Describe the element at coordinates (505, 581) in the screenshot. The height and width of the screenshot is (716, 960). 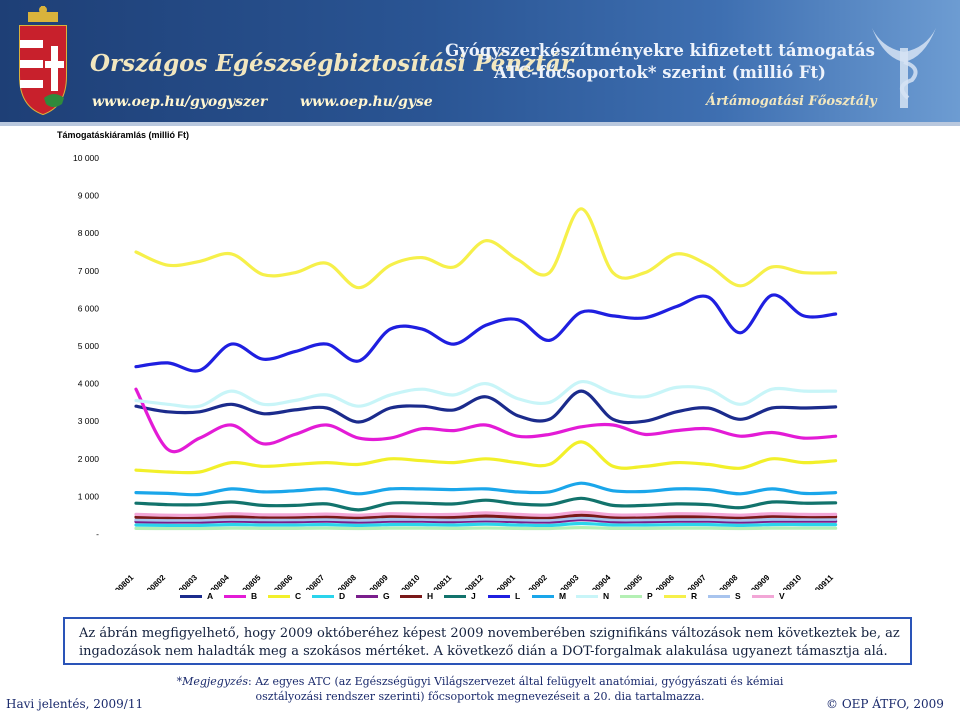
I see `x-tick-label: 200901` at that location.